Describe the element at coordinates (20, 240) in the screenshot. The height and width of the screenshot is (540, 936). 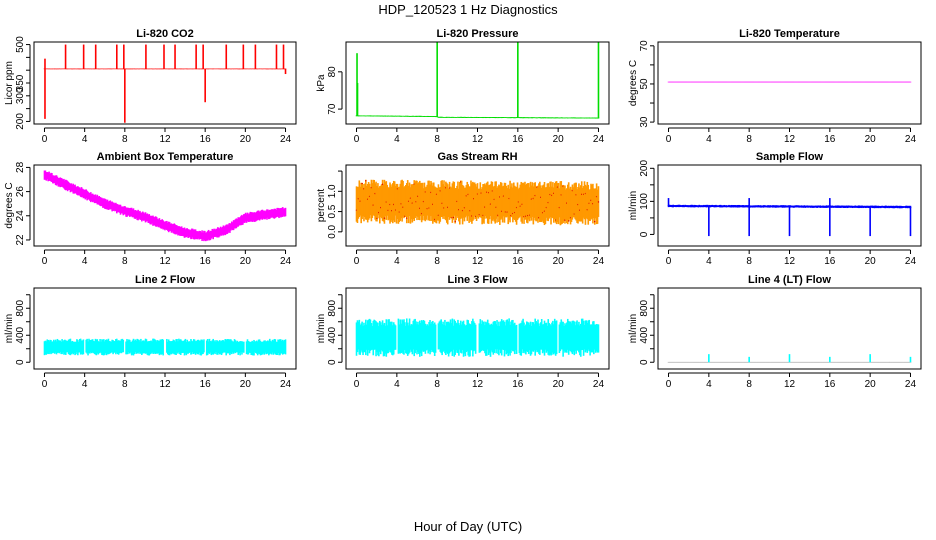
I see `y-tick-label: 22` at that location.